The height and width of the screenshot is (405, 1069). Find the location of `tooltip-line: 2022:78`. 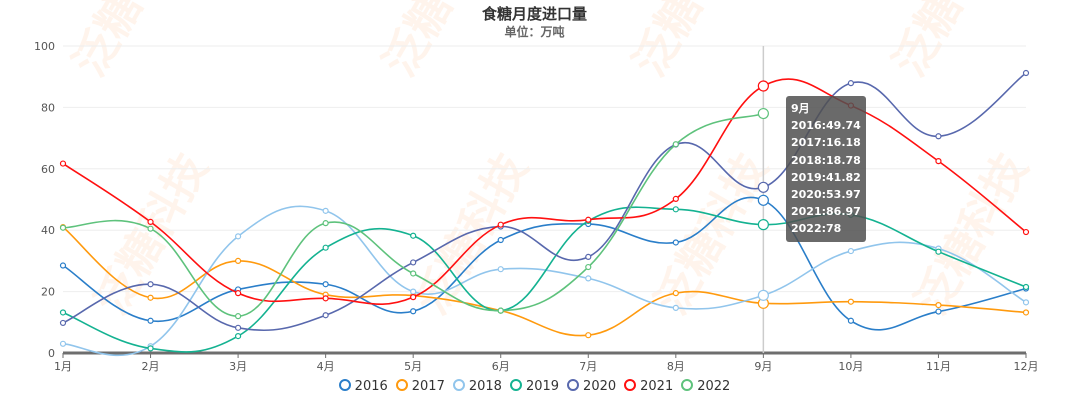

tooltip-line: 2022:78 is located at coordinates (816, 229).